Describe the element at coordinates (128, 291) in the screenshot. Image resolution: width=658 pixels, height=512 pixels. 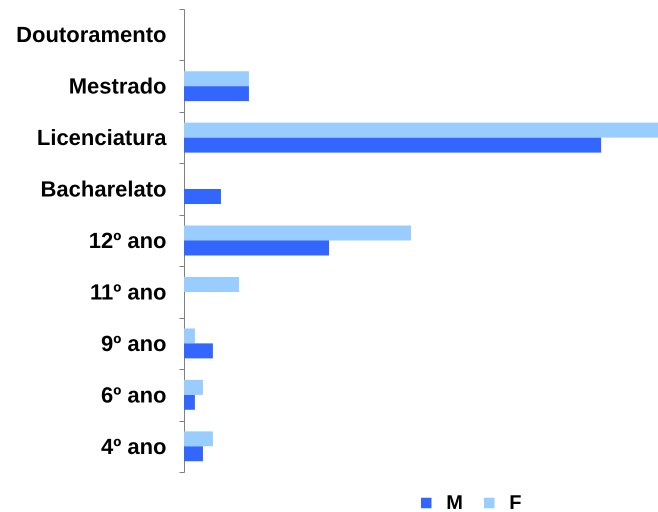
I see `y-tick-label: 11º ano` at that location.